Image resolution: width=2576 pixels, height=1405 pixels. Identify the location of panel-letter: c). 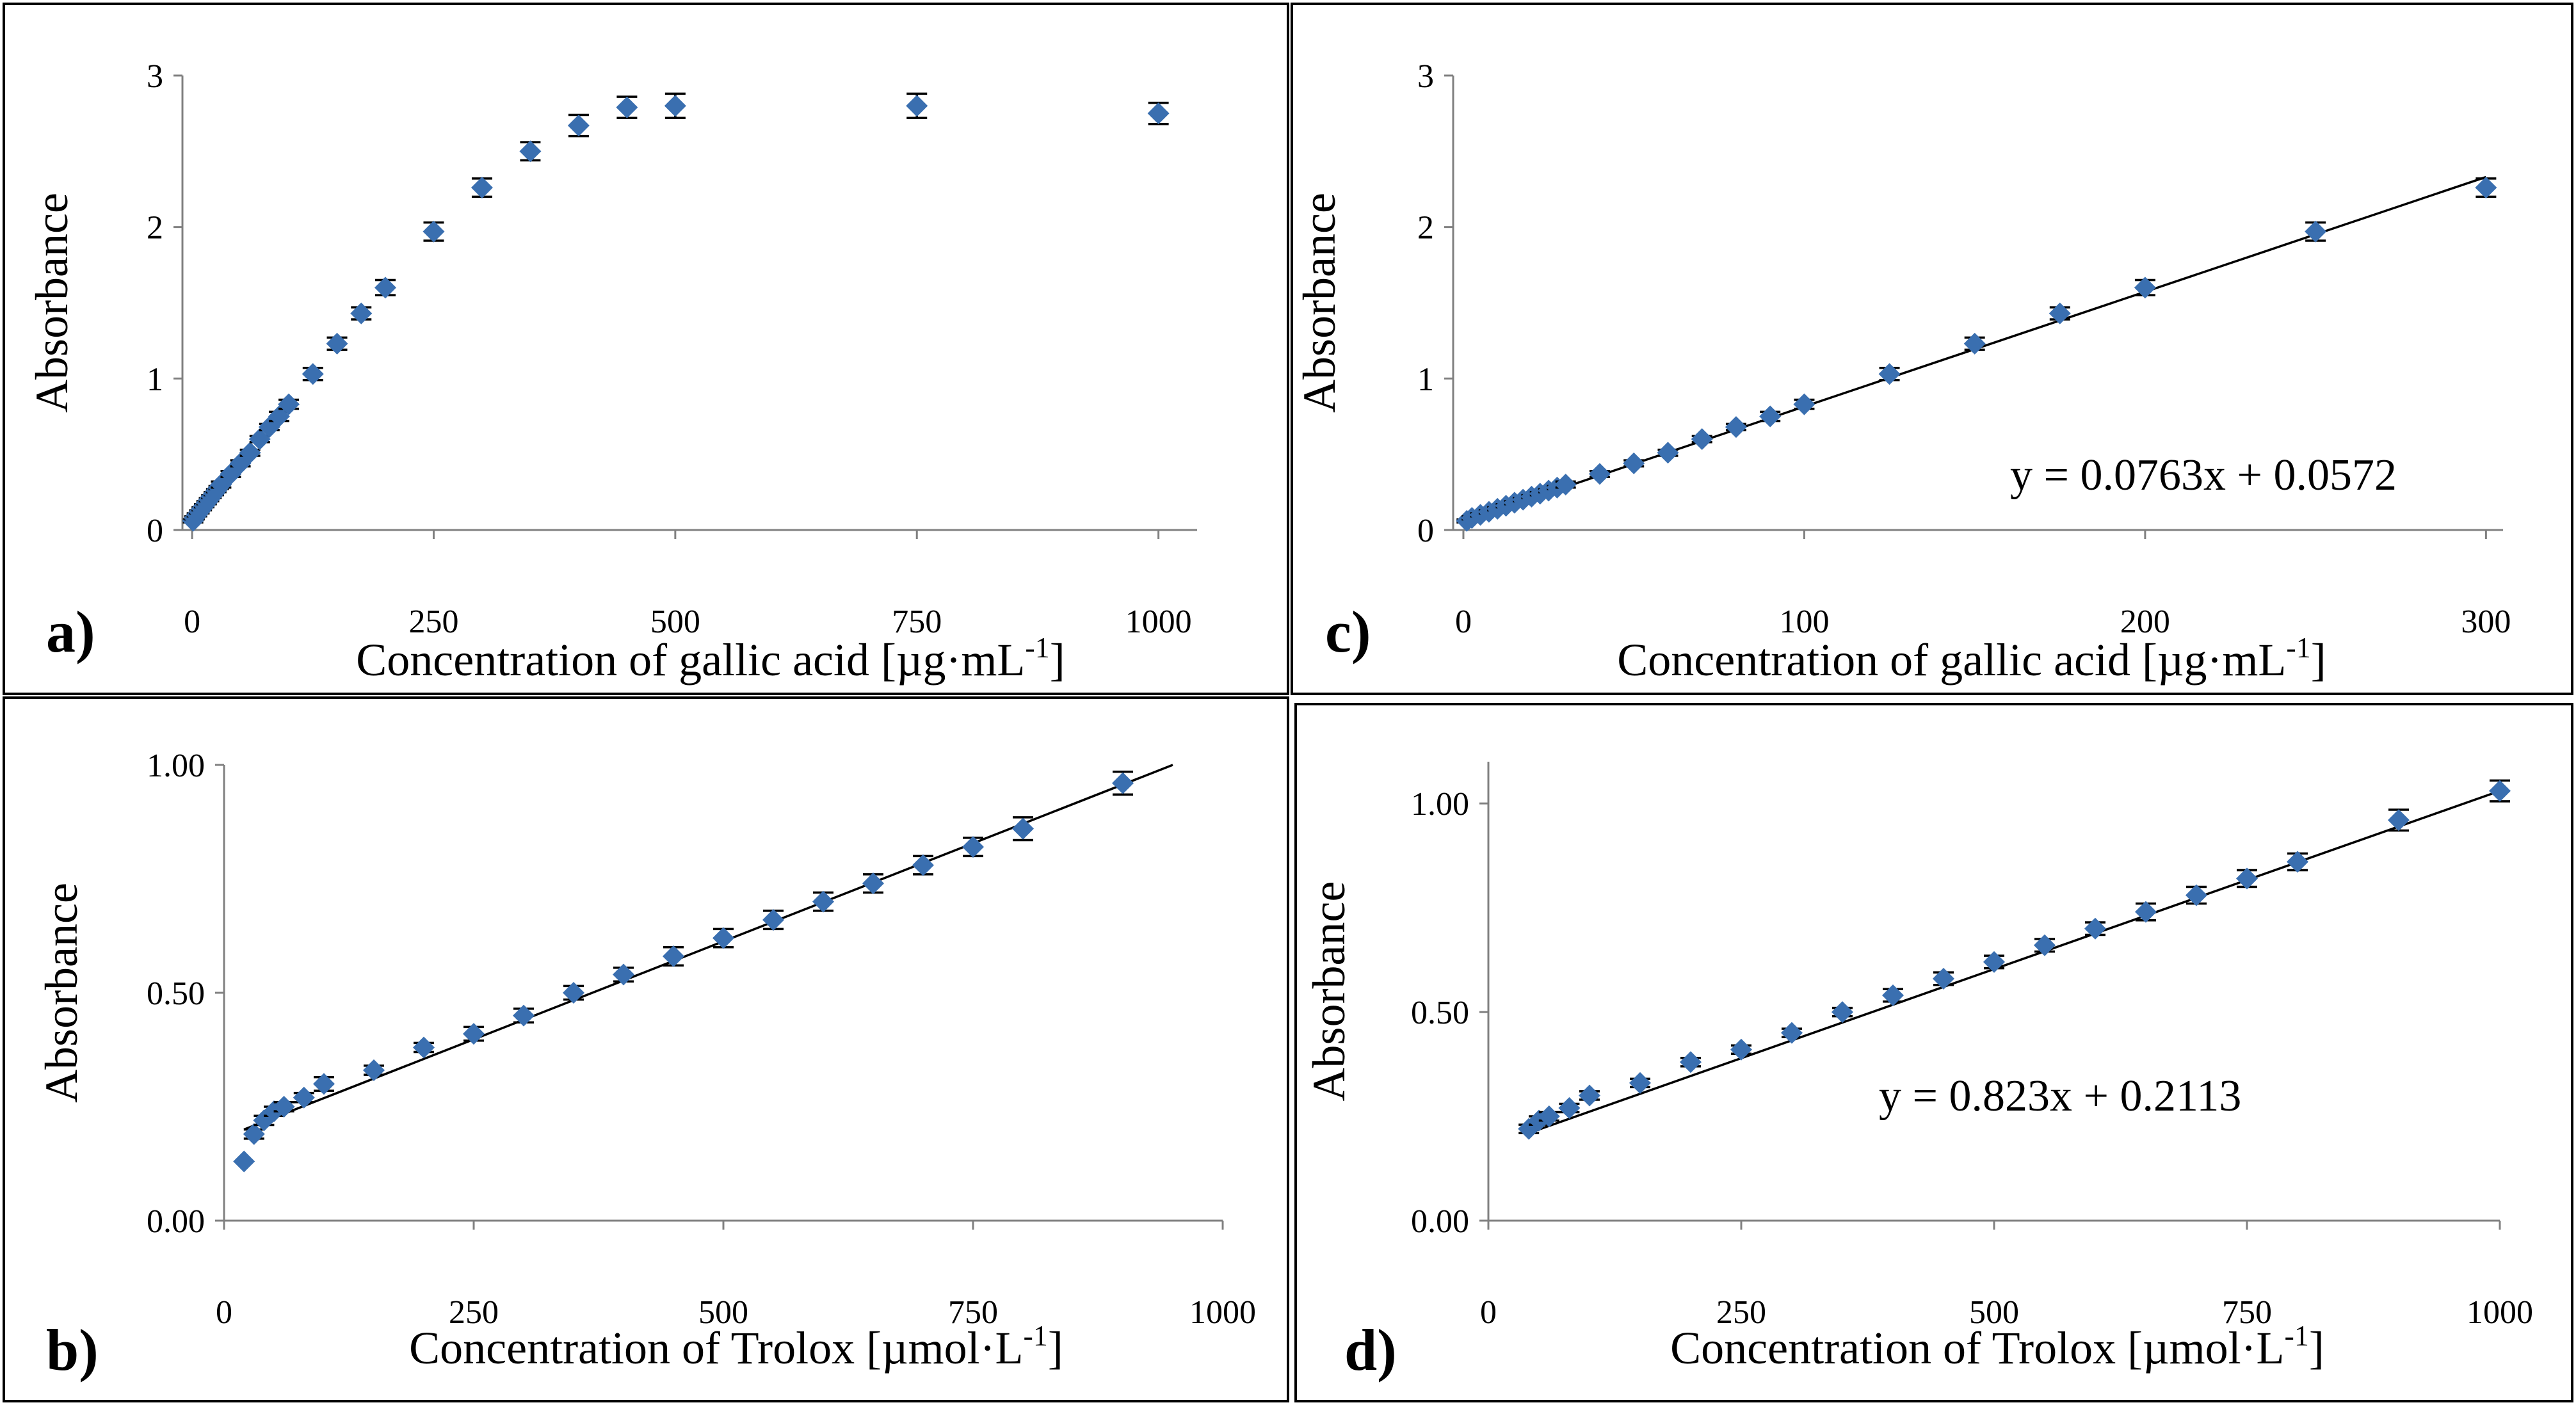
(1348, 631).